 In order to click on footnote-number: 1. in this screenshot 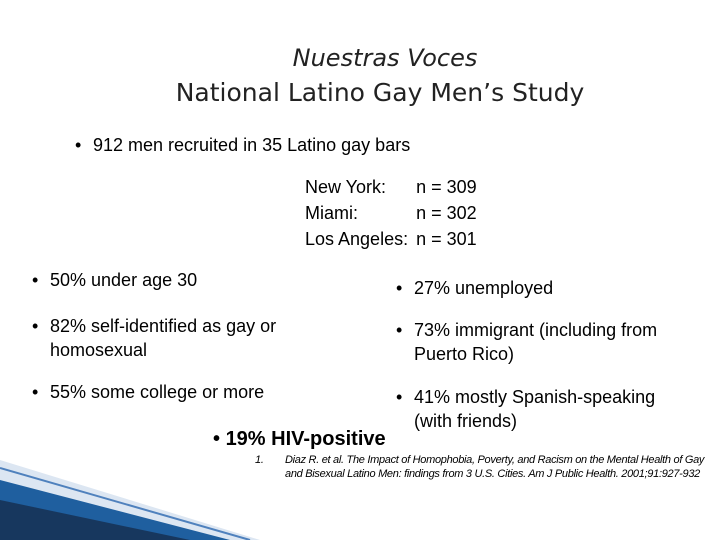, I will do `click(259, 460)`.